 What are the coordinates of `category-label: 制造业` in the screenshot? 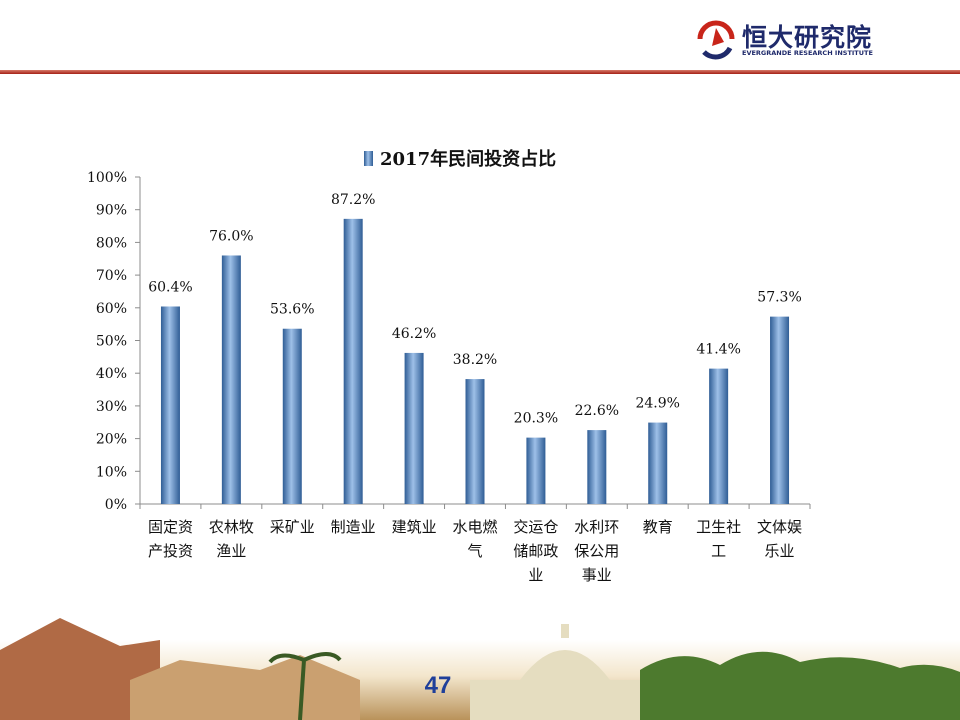 It's located at (353, 527).